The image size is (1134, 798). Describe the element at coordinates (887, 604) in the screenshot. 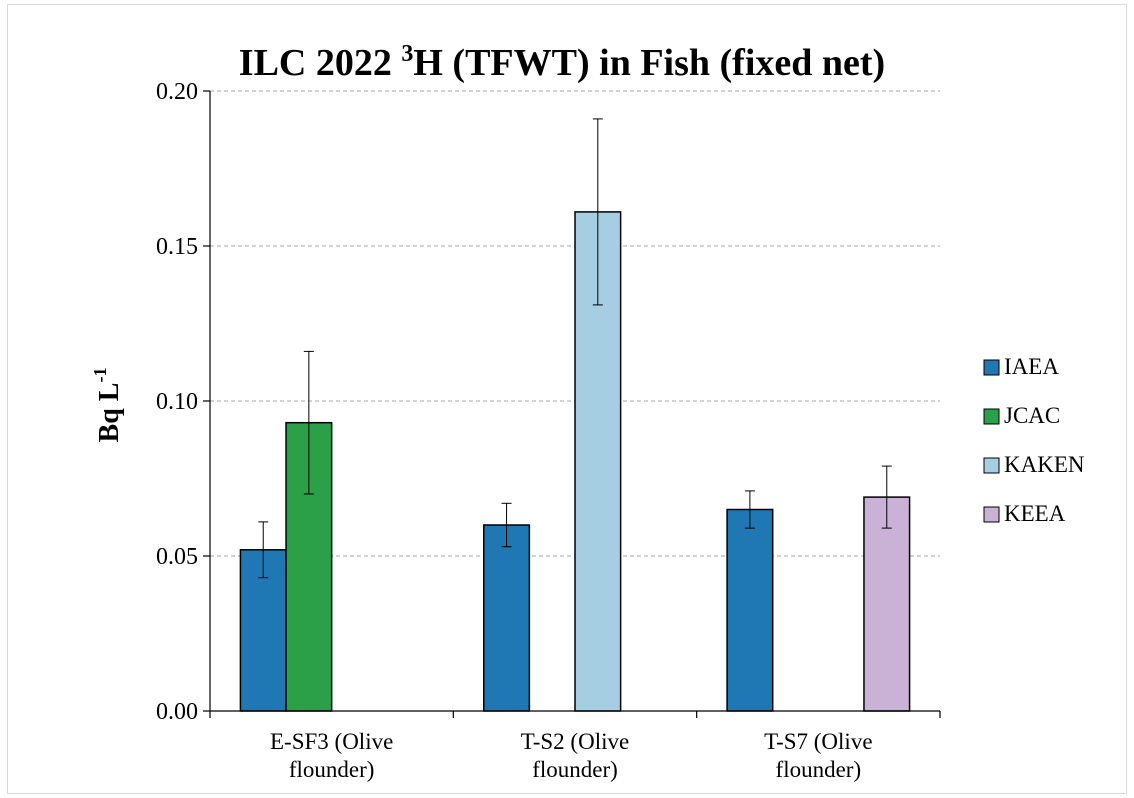

I see `bar-keea` at that location.